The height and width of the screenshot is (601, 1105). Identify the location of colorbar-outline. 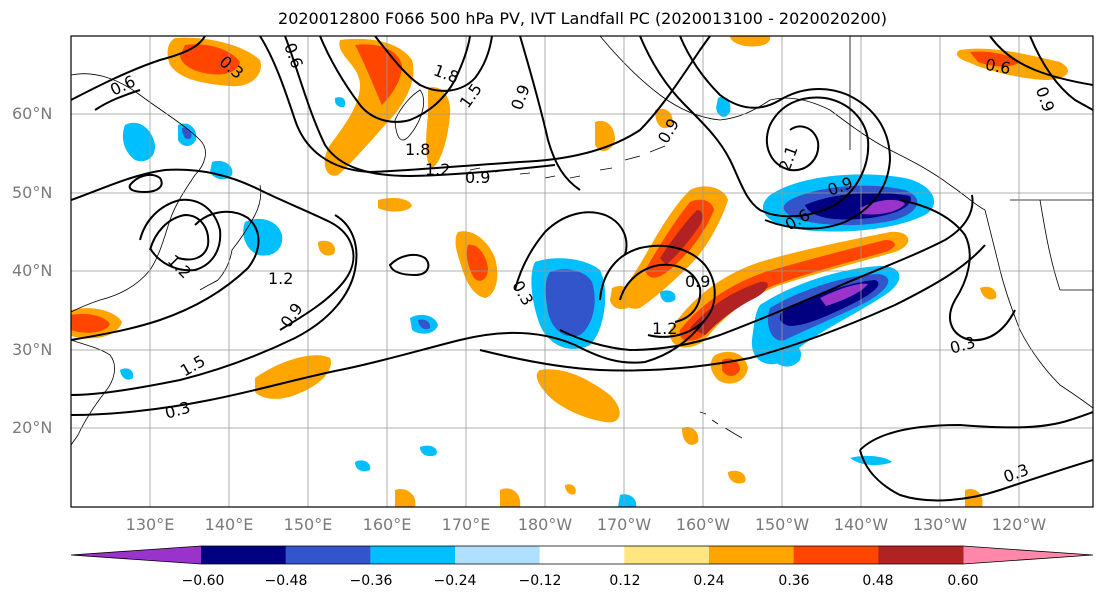
(582, 555).